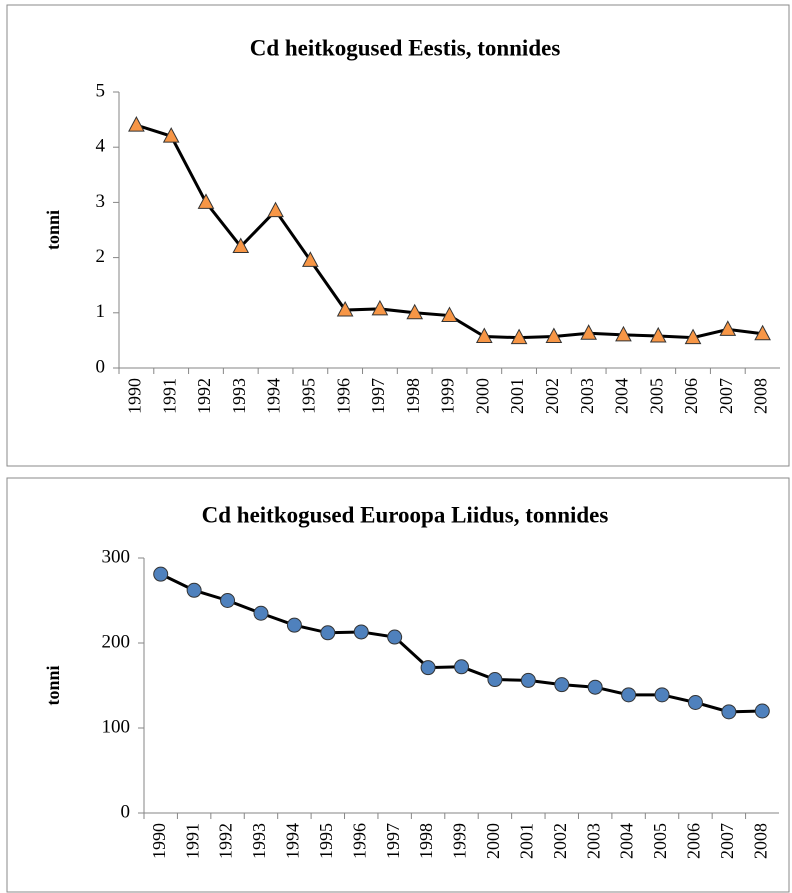 This screenshot has height=893, width=792. Describe the element at coordinates (101, 256) in the screenshot. I see `y-tick-label: 2` at that location.